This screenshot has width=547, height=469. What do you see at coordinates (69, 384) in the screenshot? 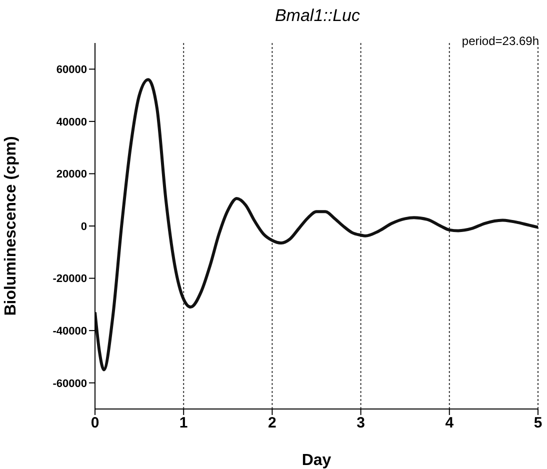
I see `y-tick-label: -60000` at bounding box center [69, 384].